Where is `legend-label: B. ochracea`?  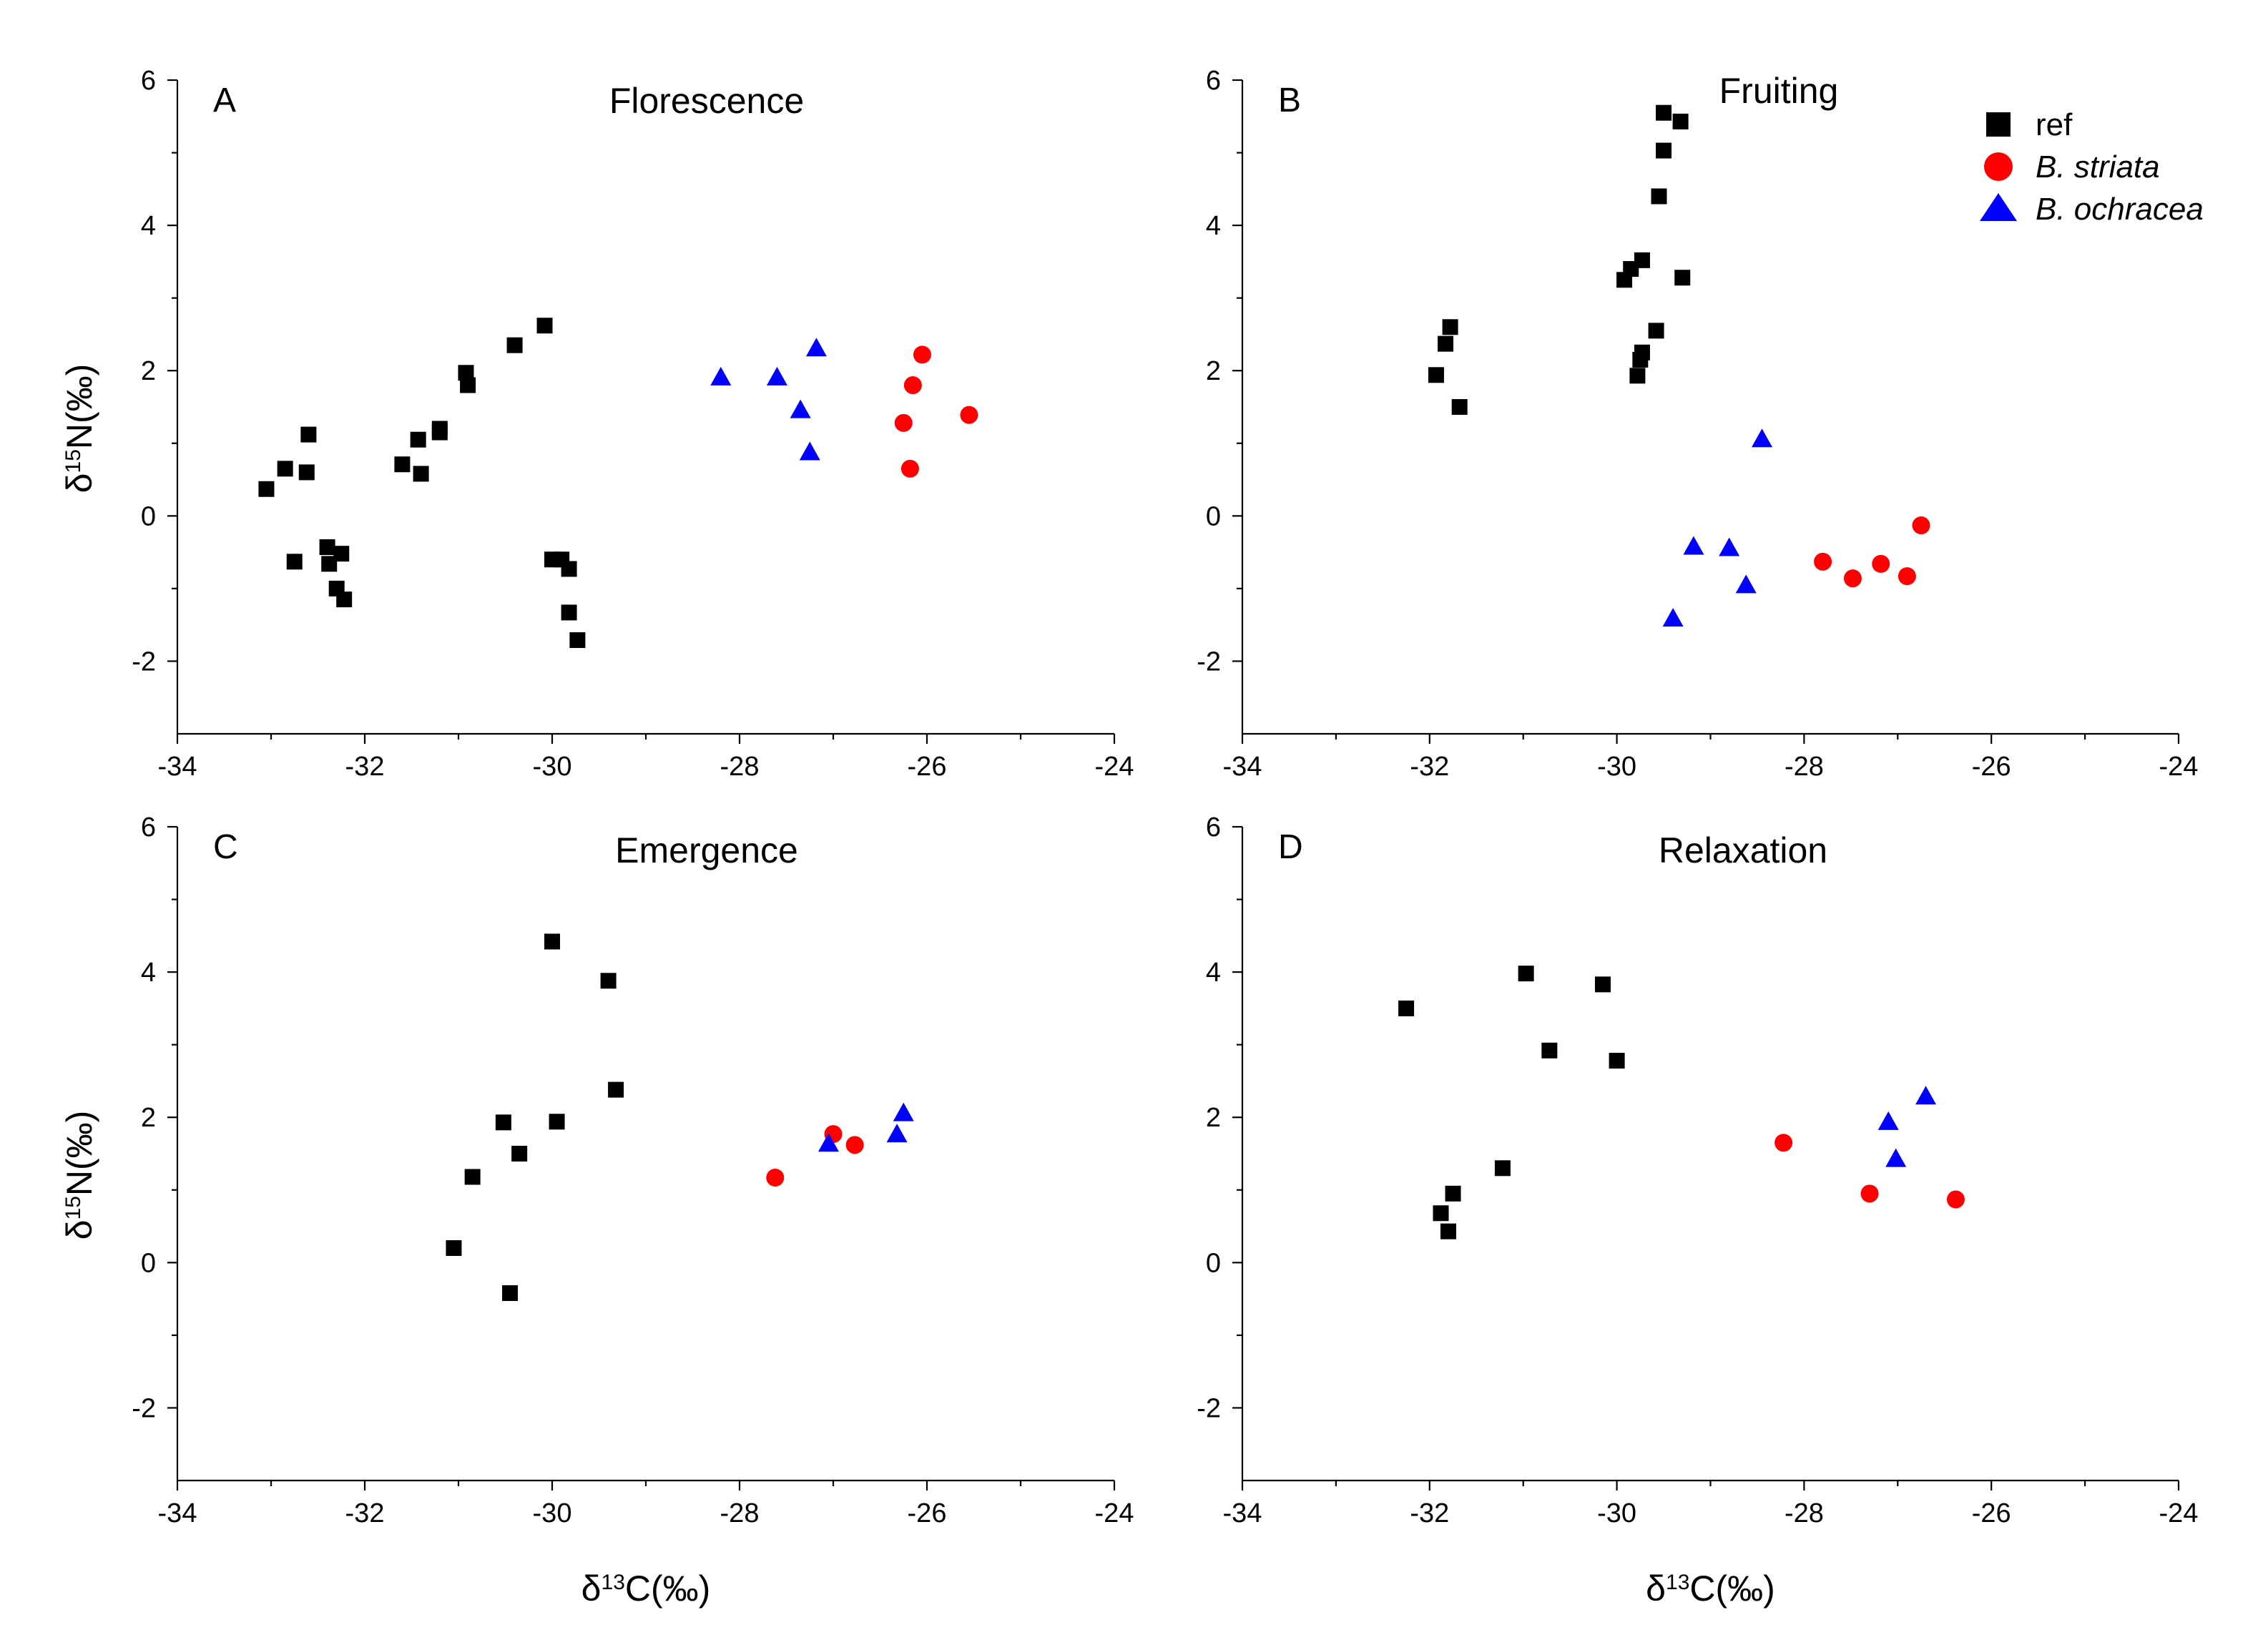 legend-label: B. ochracea is located at coordinates (2120, 210).